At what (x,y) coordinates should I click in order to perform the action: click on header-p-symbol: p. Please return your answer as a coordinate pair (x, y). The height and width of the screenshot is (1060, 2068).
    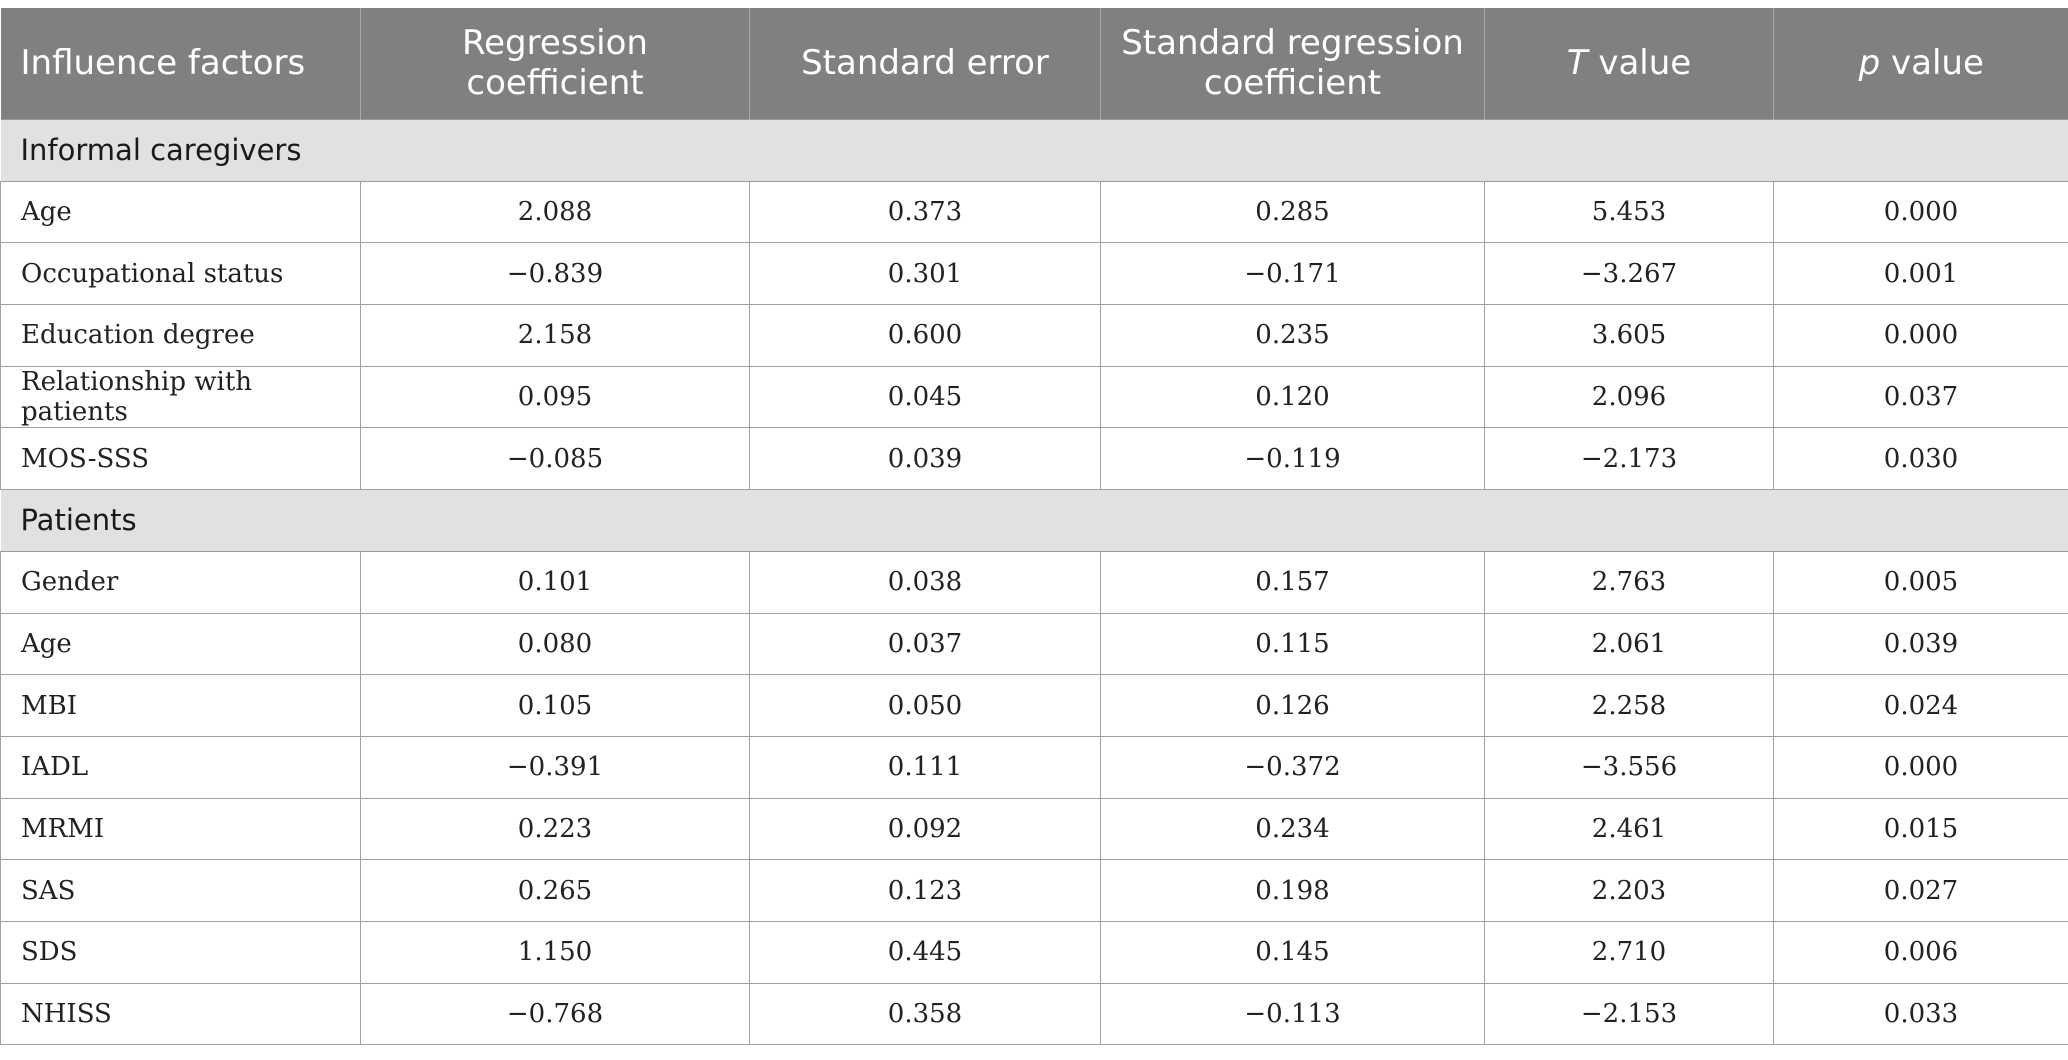
    Looking at the image, I should click on (1869, 63).